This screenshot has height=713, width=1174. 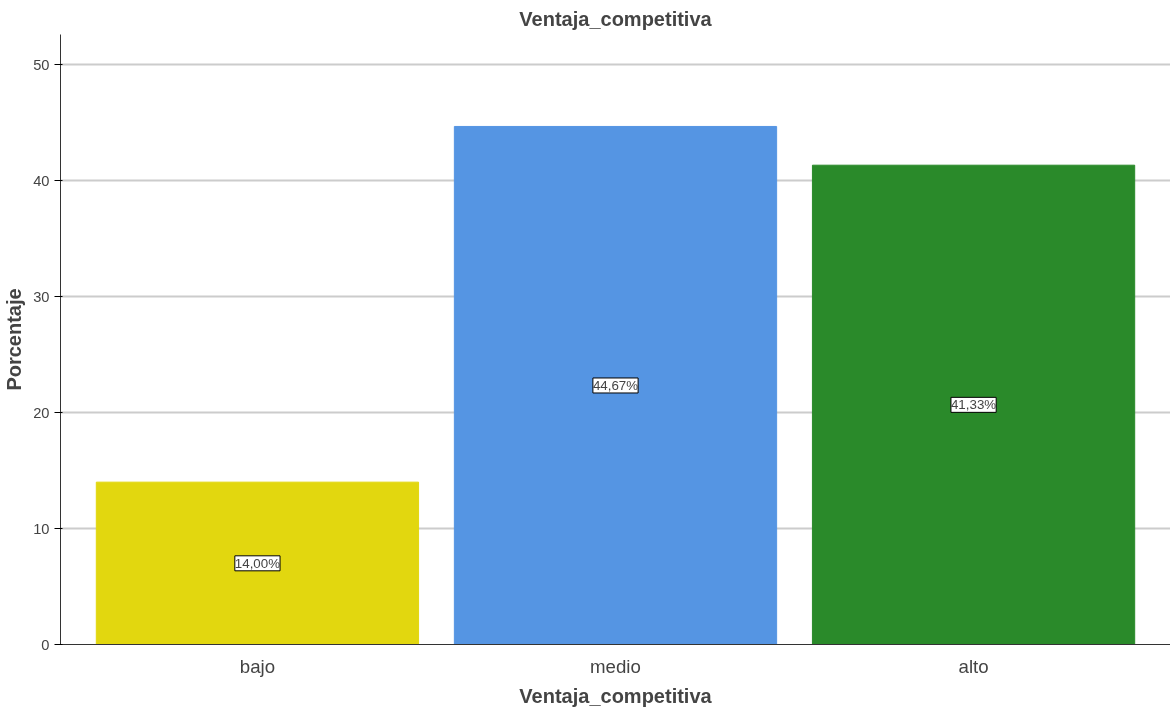 What do you see at coordinates (41, 64) in the screenshot?
I see `y-tick-label: 50` at bounding box center [41, 64].